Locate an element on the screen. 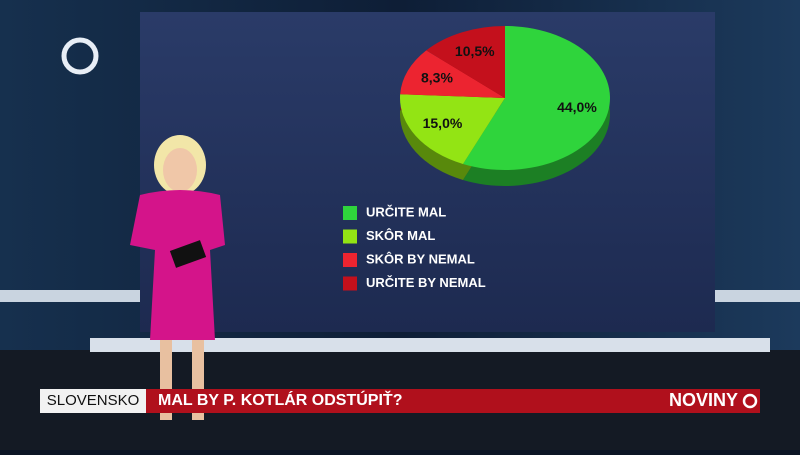 Image resolution: width=800 pixels, height=455 pixels. legend-label: URČITE BY NEMAL is located at coordinates (426, 282).